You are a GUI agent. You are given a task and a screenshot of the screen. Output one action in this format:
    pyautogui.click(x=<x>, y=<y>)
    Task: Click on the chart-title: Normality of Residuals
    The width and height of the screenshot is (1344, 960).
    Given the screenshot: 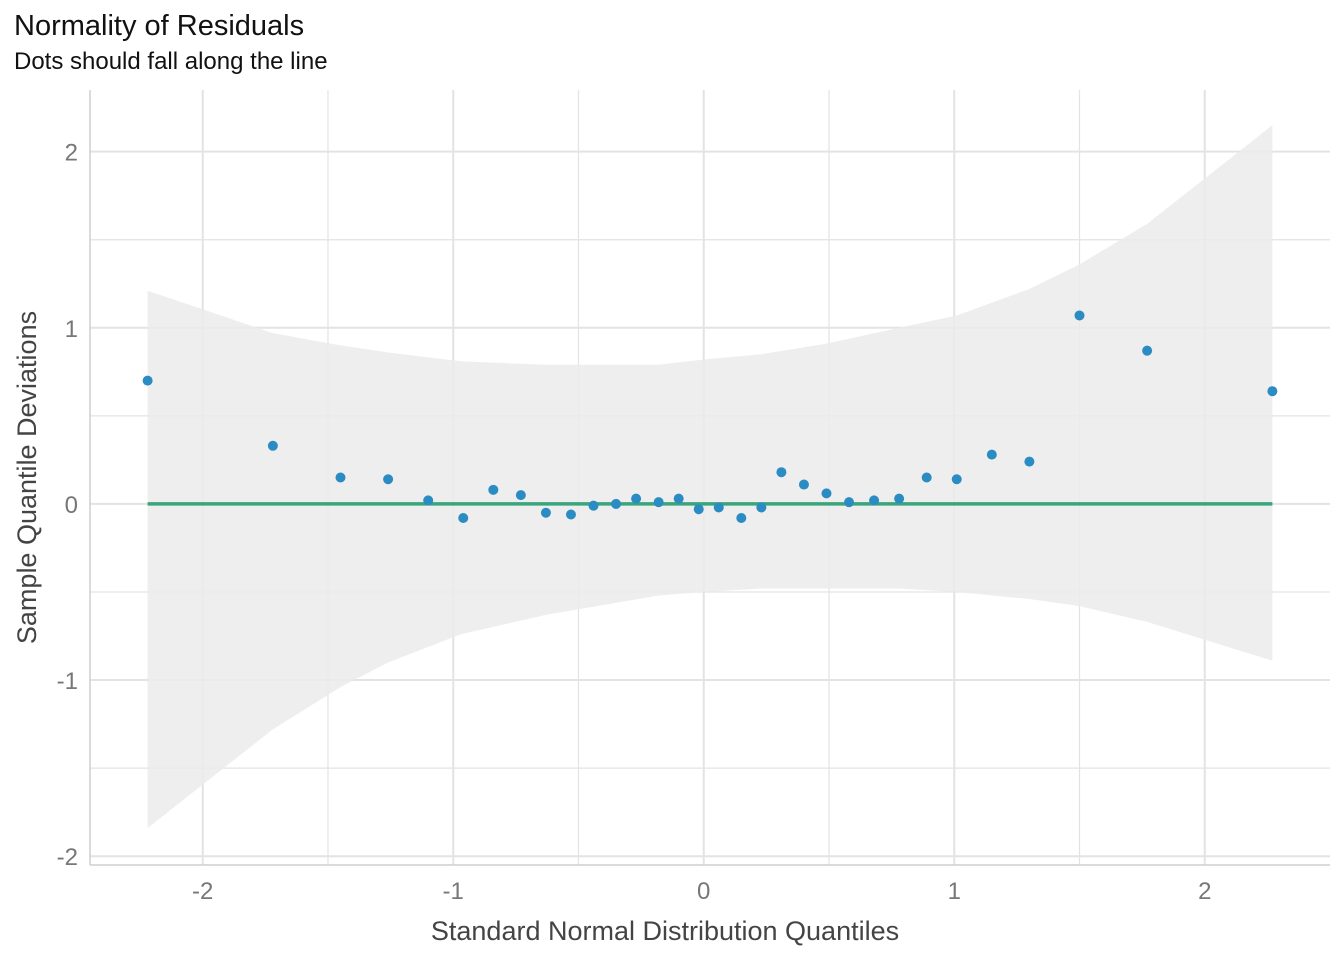 What is the action you would take?
    pyautogui.click(x=159, y=26)
    